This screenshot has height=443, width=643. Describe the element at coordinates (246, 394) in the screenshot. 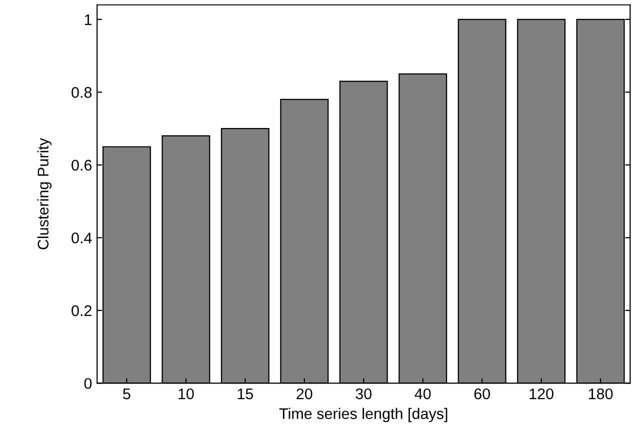

I see `x-tick-label: 15` at that location.